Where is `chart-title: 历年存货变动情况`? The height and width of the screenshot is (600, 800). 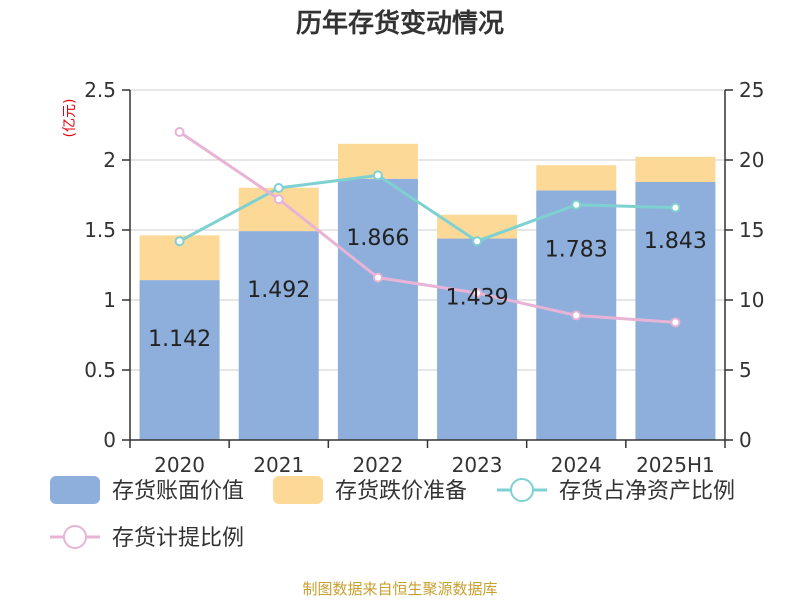
chart-title: 历年存货变动情况 is located at coordinates (400, 23).